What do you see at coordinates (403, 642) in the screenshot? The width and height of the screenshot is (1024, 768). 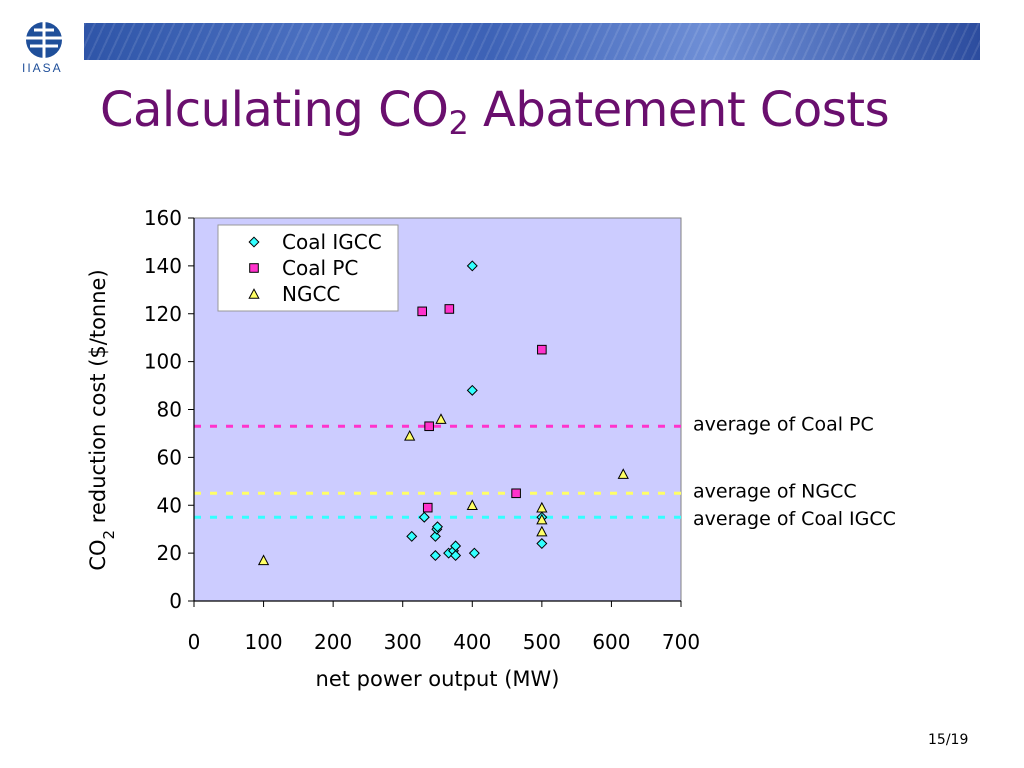 I see `x-tick-label: 300` at bounding box center [403, 642].